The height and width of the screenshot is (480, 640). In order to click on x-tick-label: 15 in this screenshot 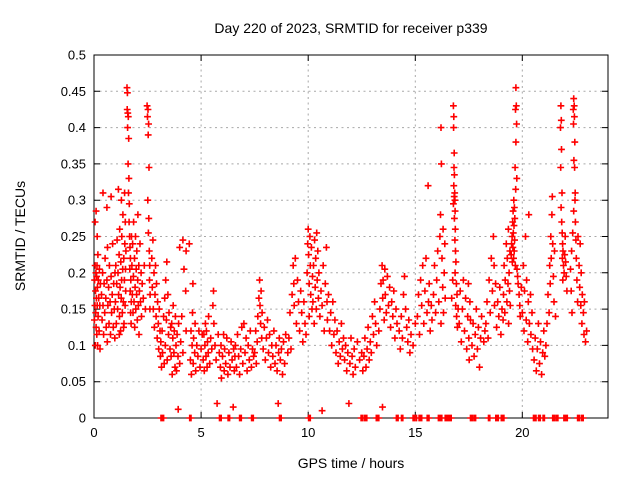, I will do `click(415, 432)`.